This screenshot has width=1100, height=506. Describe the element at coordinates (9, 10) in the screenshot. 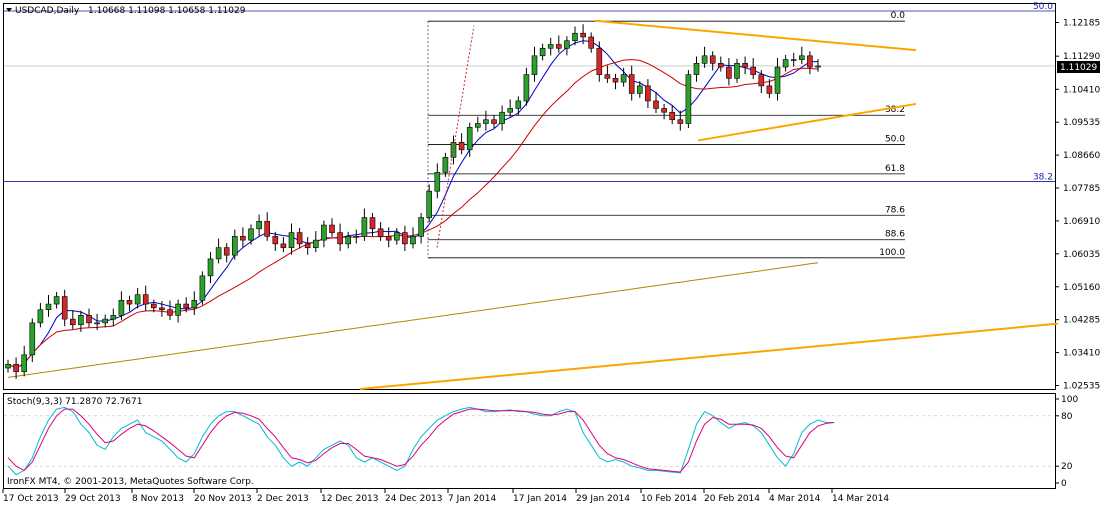

I see `collapse-triangle-icon` at that location.